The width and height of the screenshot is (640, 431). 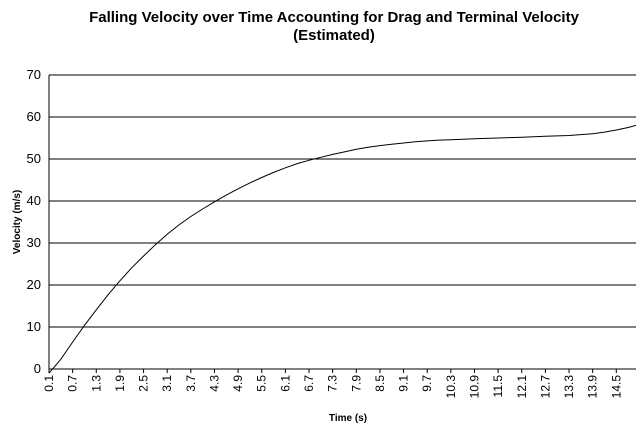 I want to click on y-tick-label: 60, so click(x=34, y=116).